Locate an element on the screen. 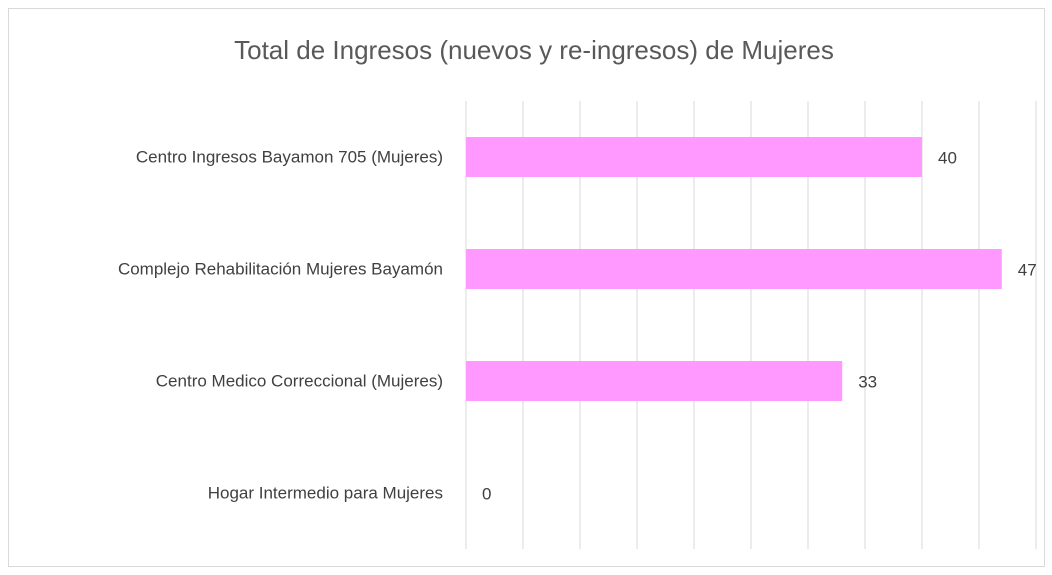 The width and height of the screenshot is (1052, 575). data-label: 40 is located at coordinates (947, 157).